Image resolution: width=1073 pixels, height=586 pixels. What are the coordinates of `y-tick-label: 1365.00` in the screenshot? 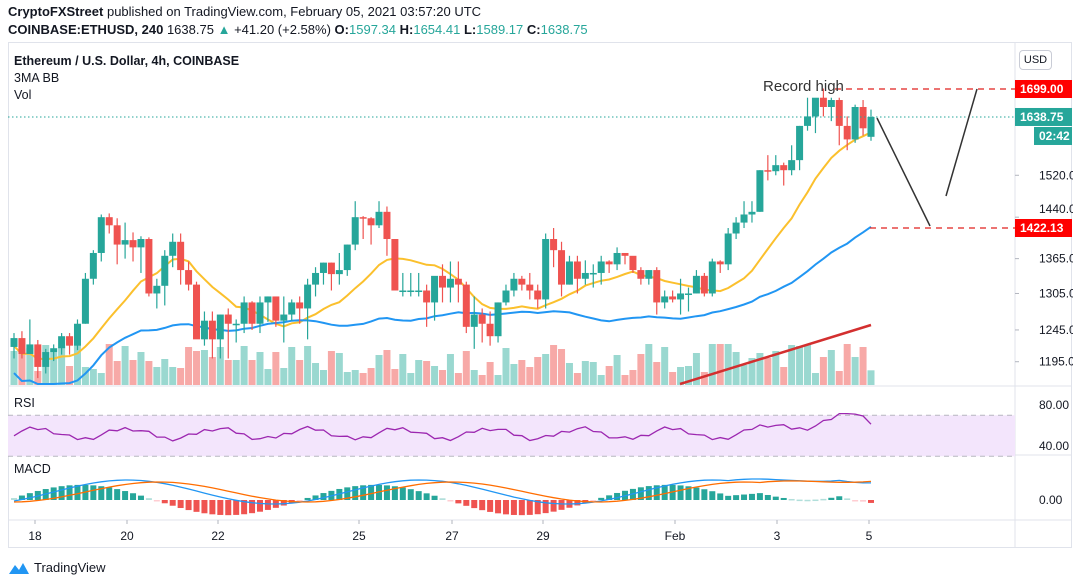 It's located at (1056, 259).